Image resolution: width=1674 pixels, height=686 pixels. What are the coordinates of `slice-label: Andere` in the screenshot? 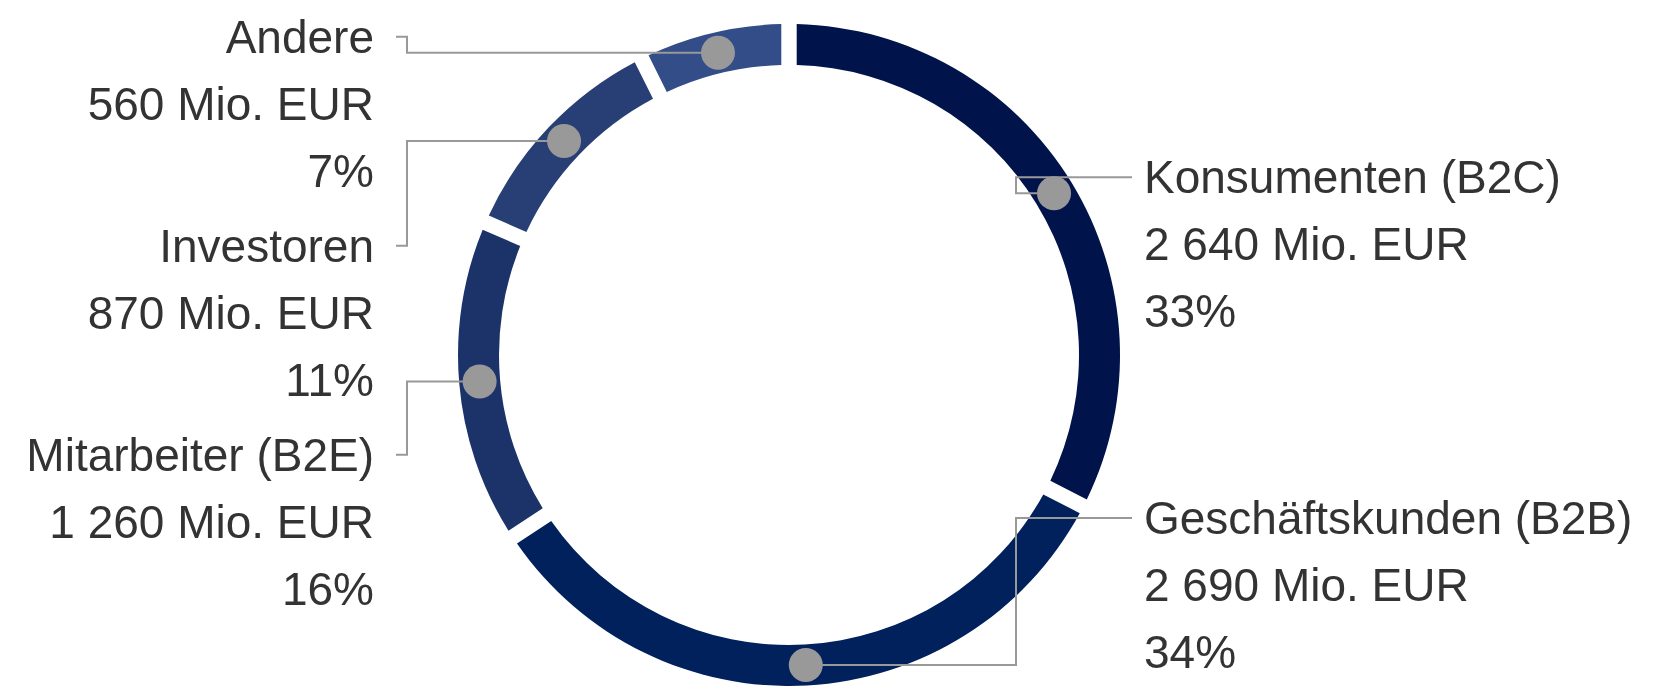 It's located at (299, 36).